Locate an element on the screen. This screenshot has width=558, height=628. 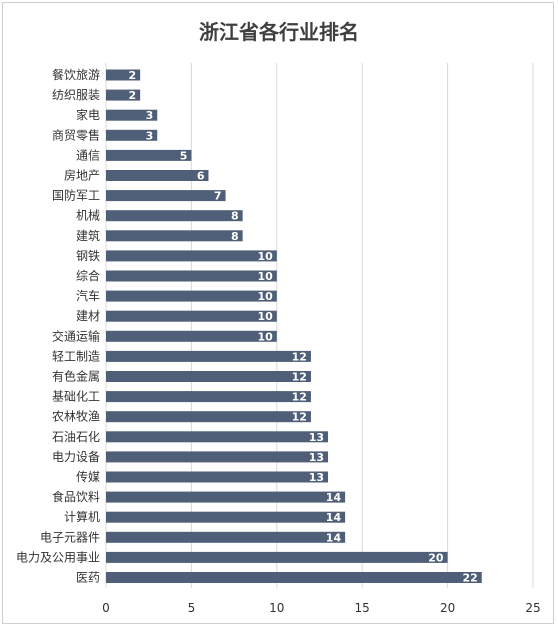
category-label-7: 机械 is located at coordinates (88, 215).